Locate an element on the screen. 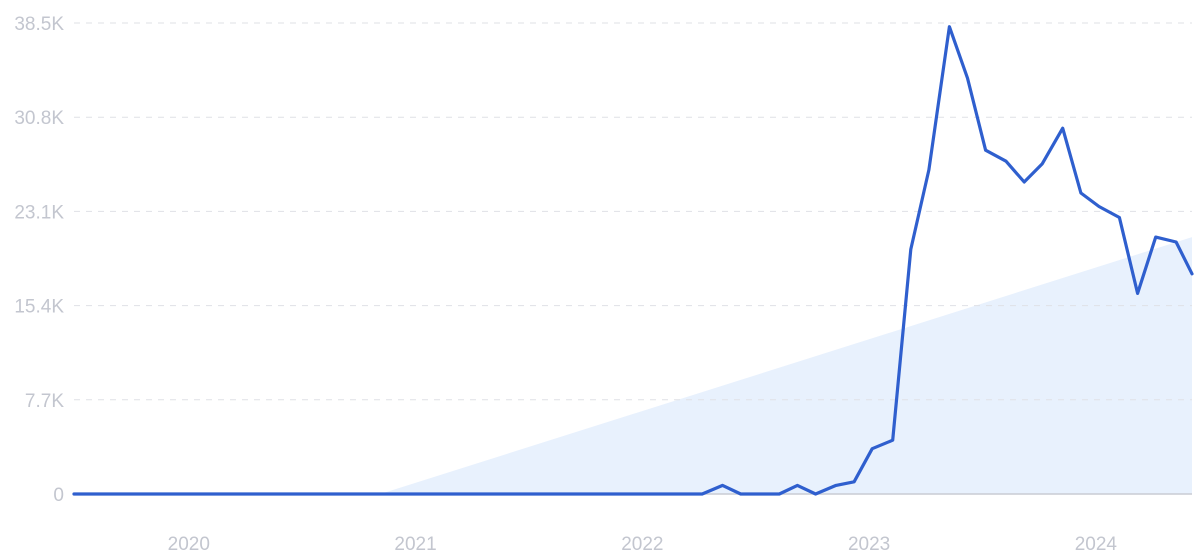 The height and width of the screenshot is (557, 1200). y-tick-label: 0 is located at coordinates (58, 495).